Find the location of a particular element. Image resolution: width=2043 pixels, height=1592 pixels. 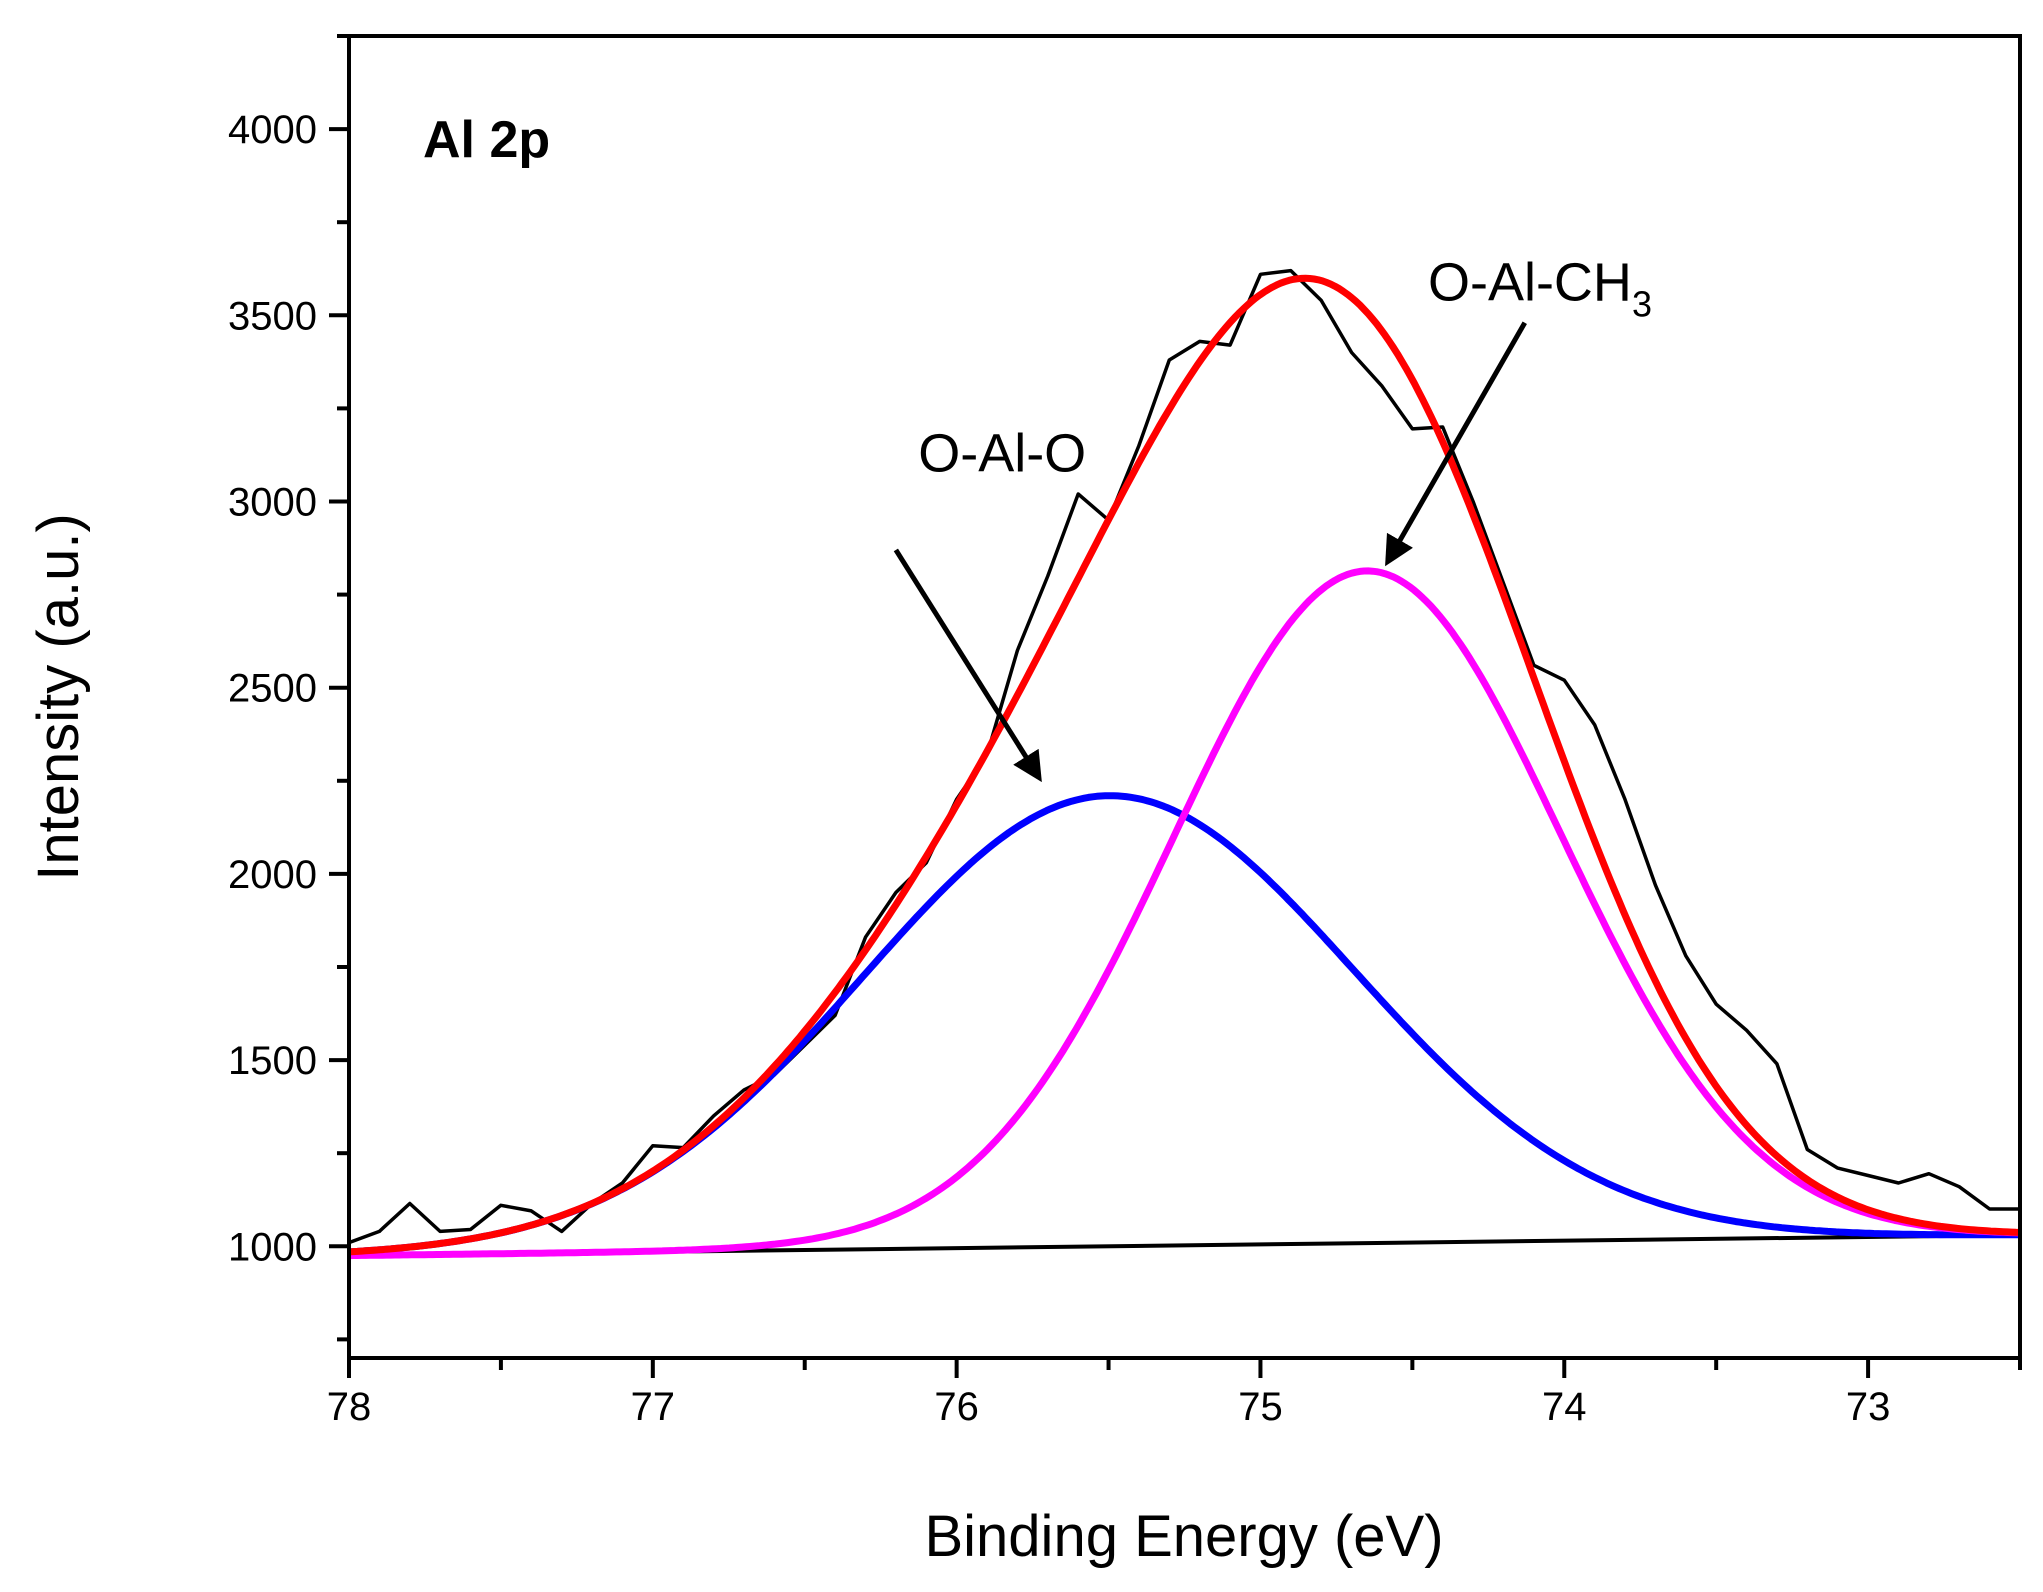

x-tick-label: 75 is located at coordinates (1260, 1407).